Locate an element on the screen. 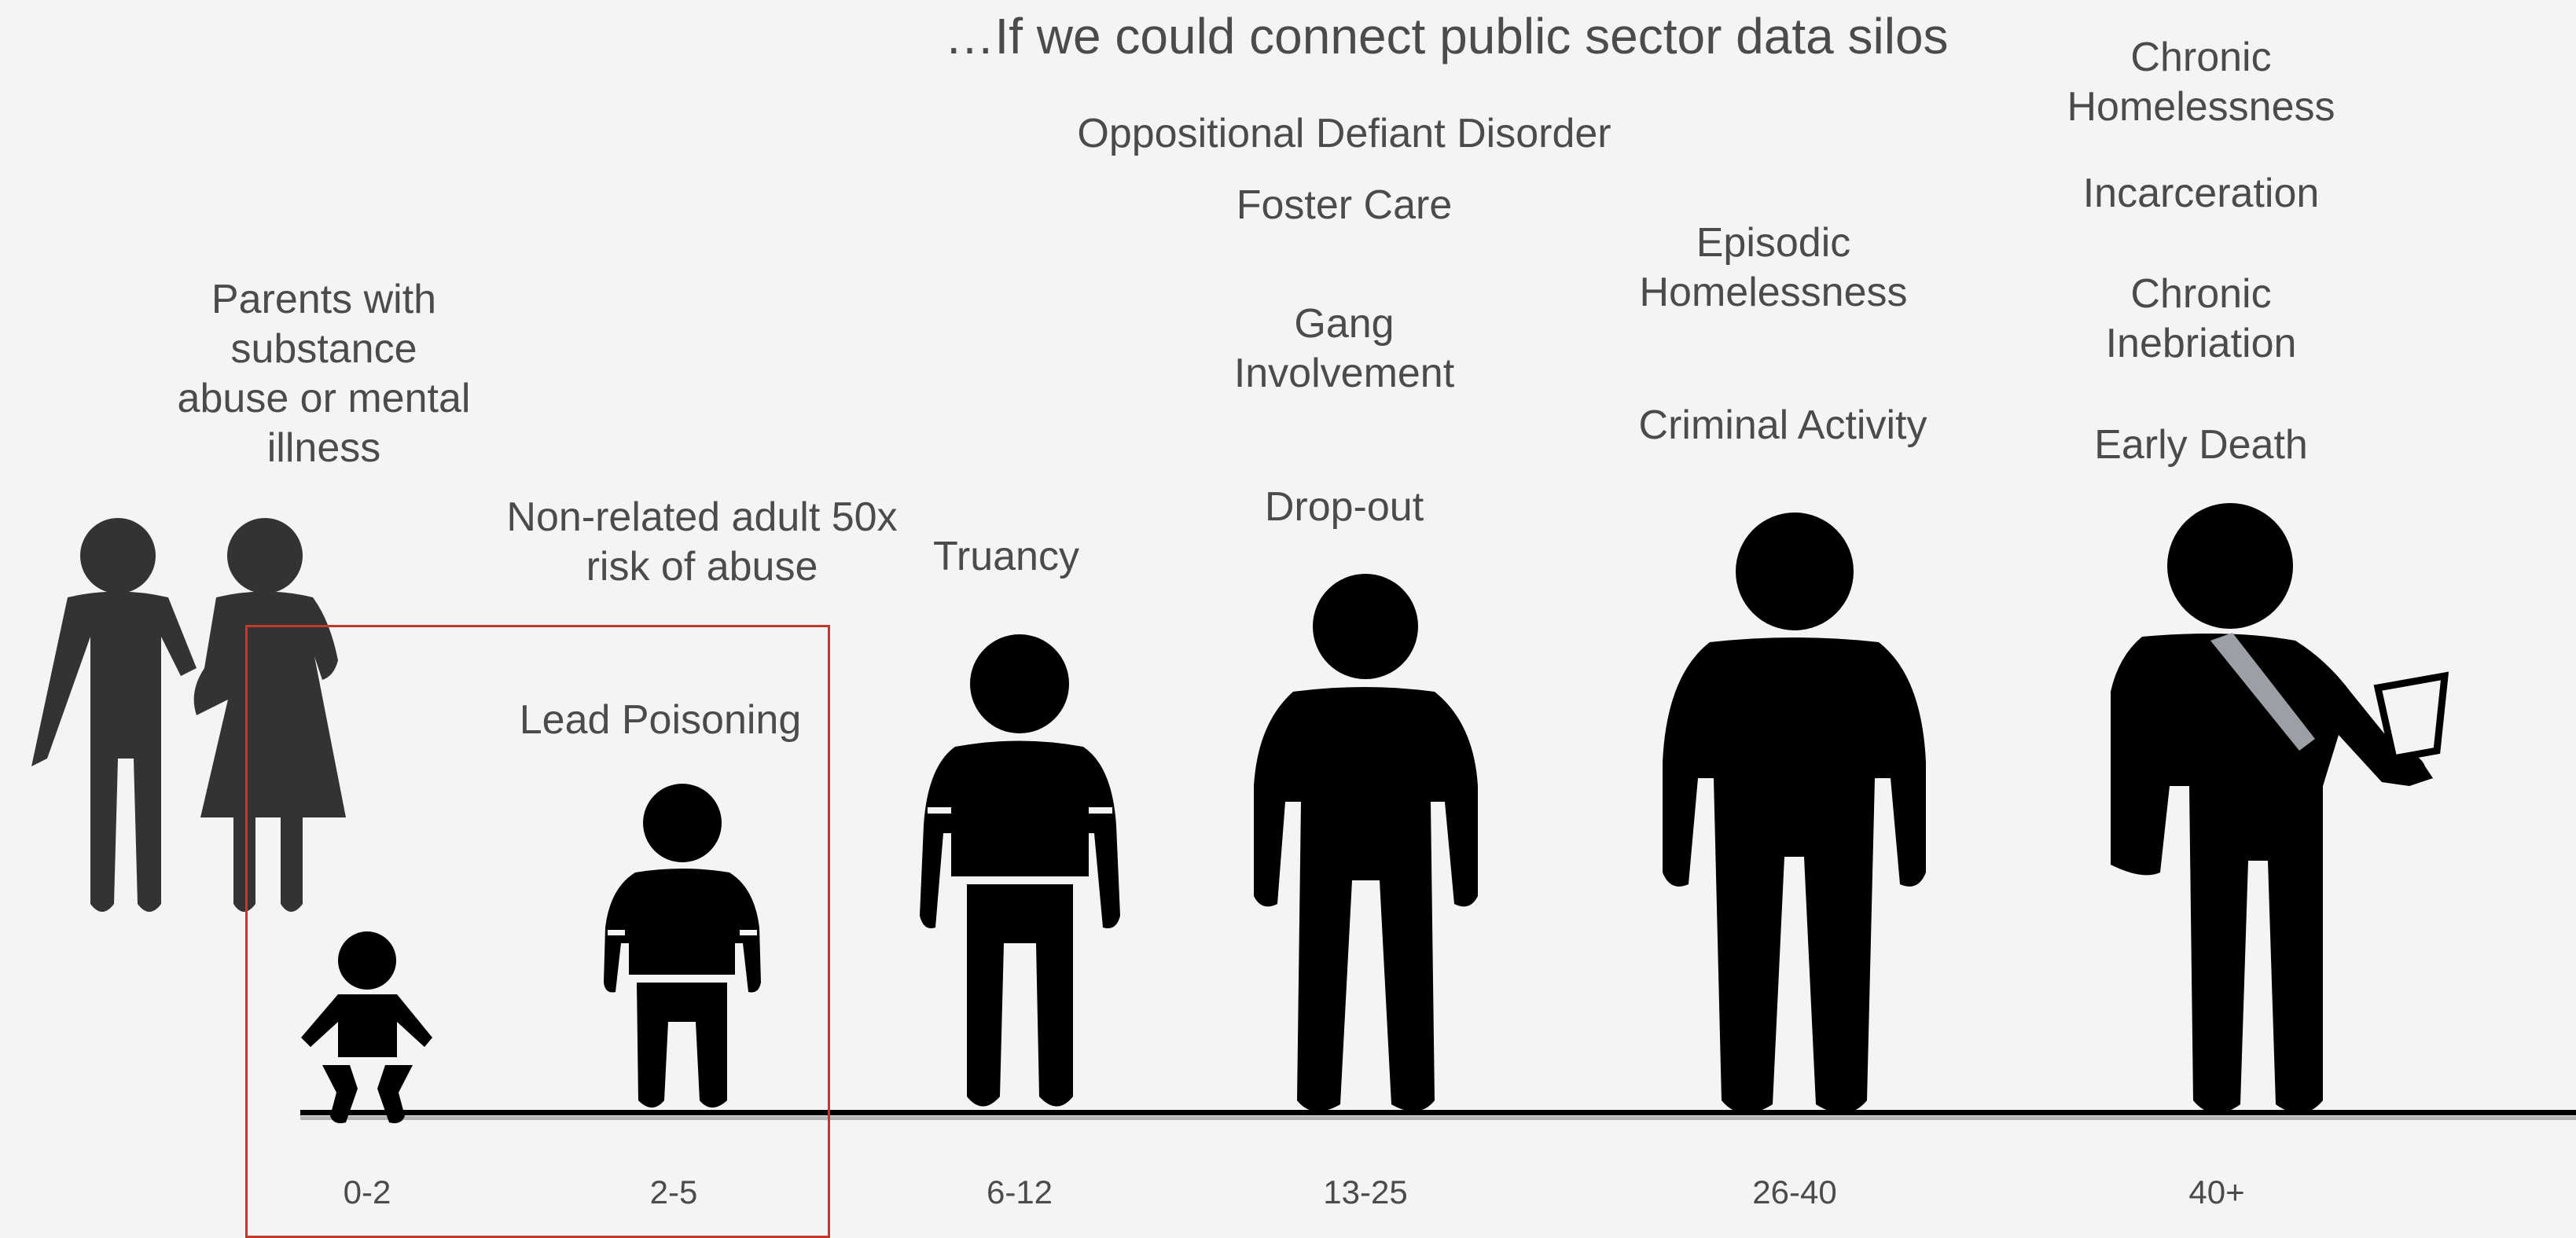 This screenshot has height=1238, width=2576. ground-line is located at coordinates (1438, 1115).